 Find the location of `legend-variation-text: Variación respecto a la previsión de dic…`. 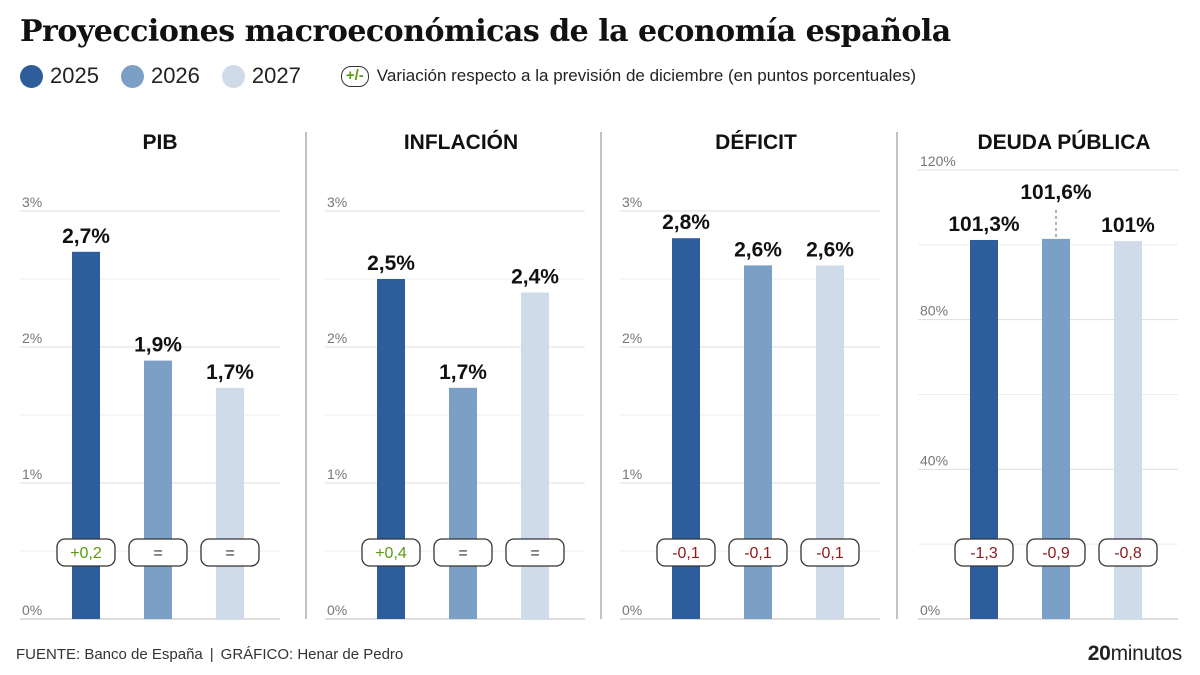

legend-variation-text: Variación respecto a la previsión de dic… is located at coordinates (646, 75).